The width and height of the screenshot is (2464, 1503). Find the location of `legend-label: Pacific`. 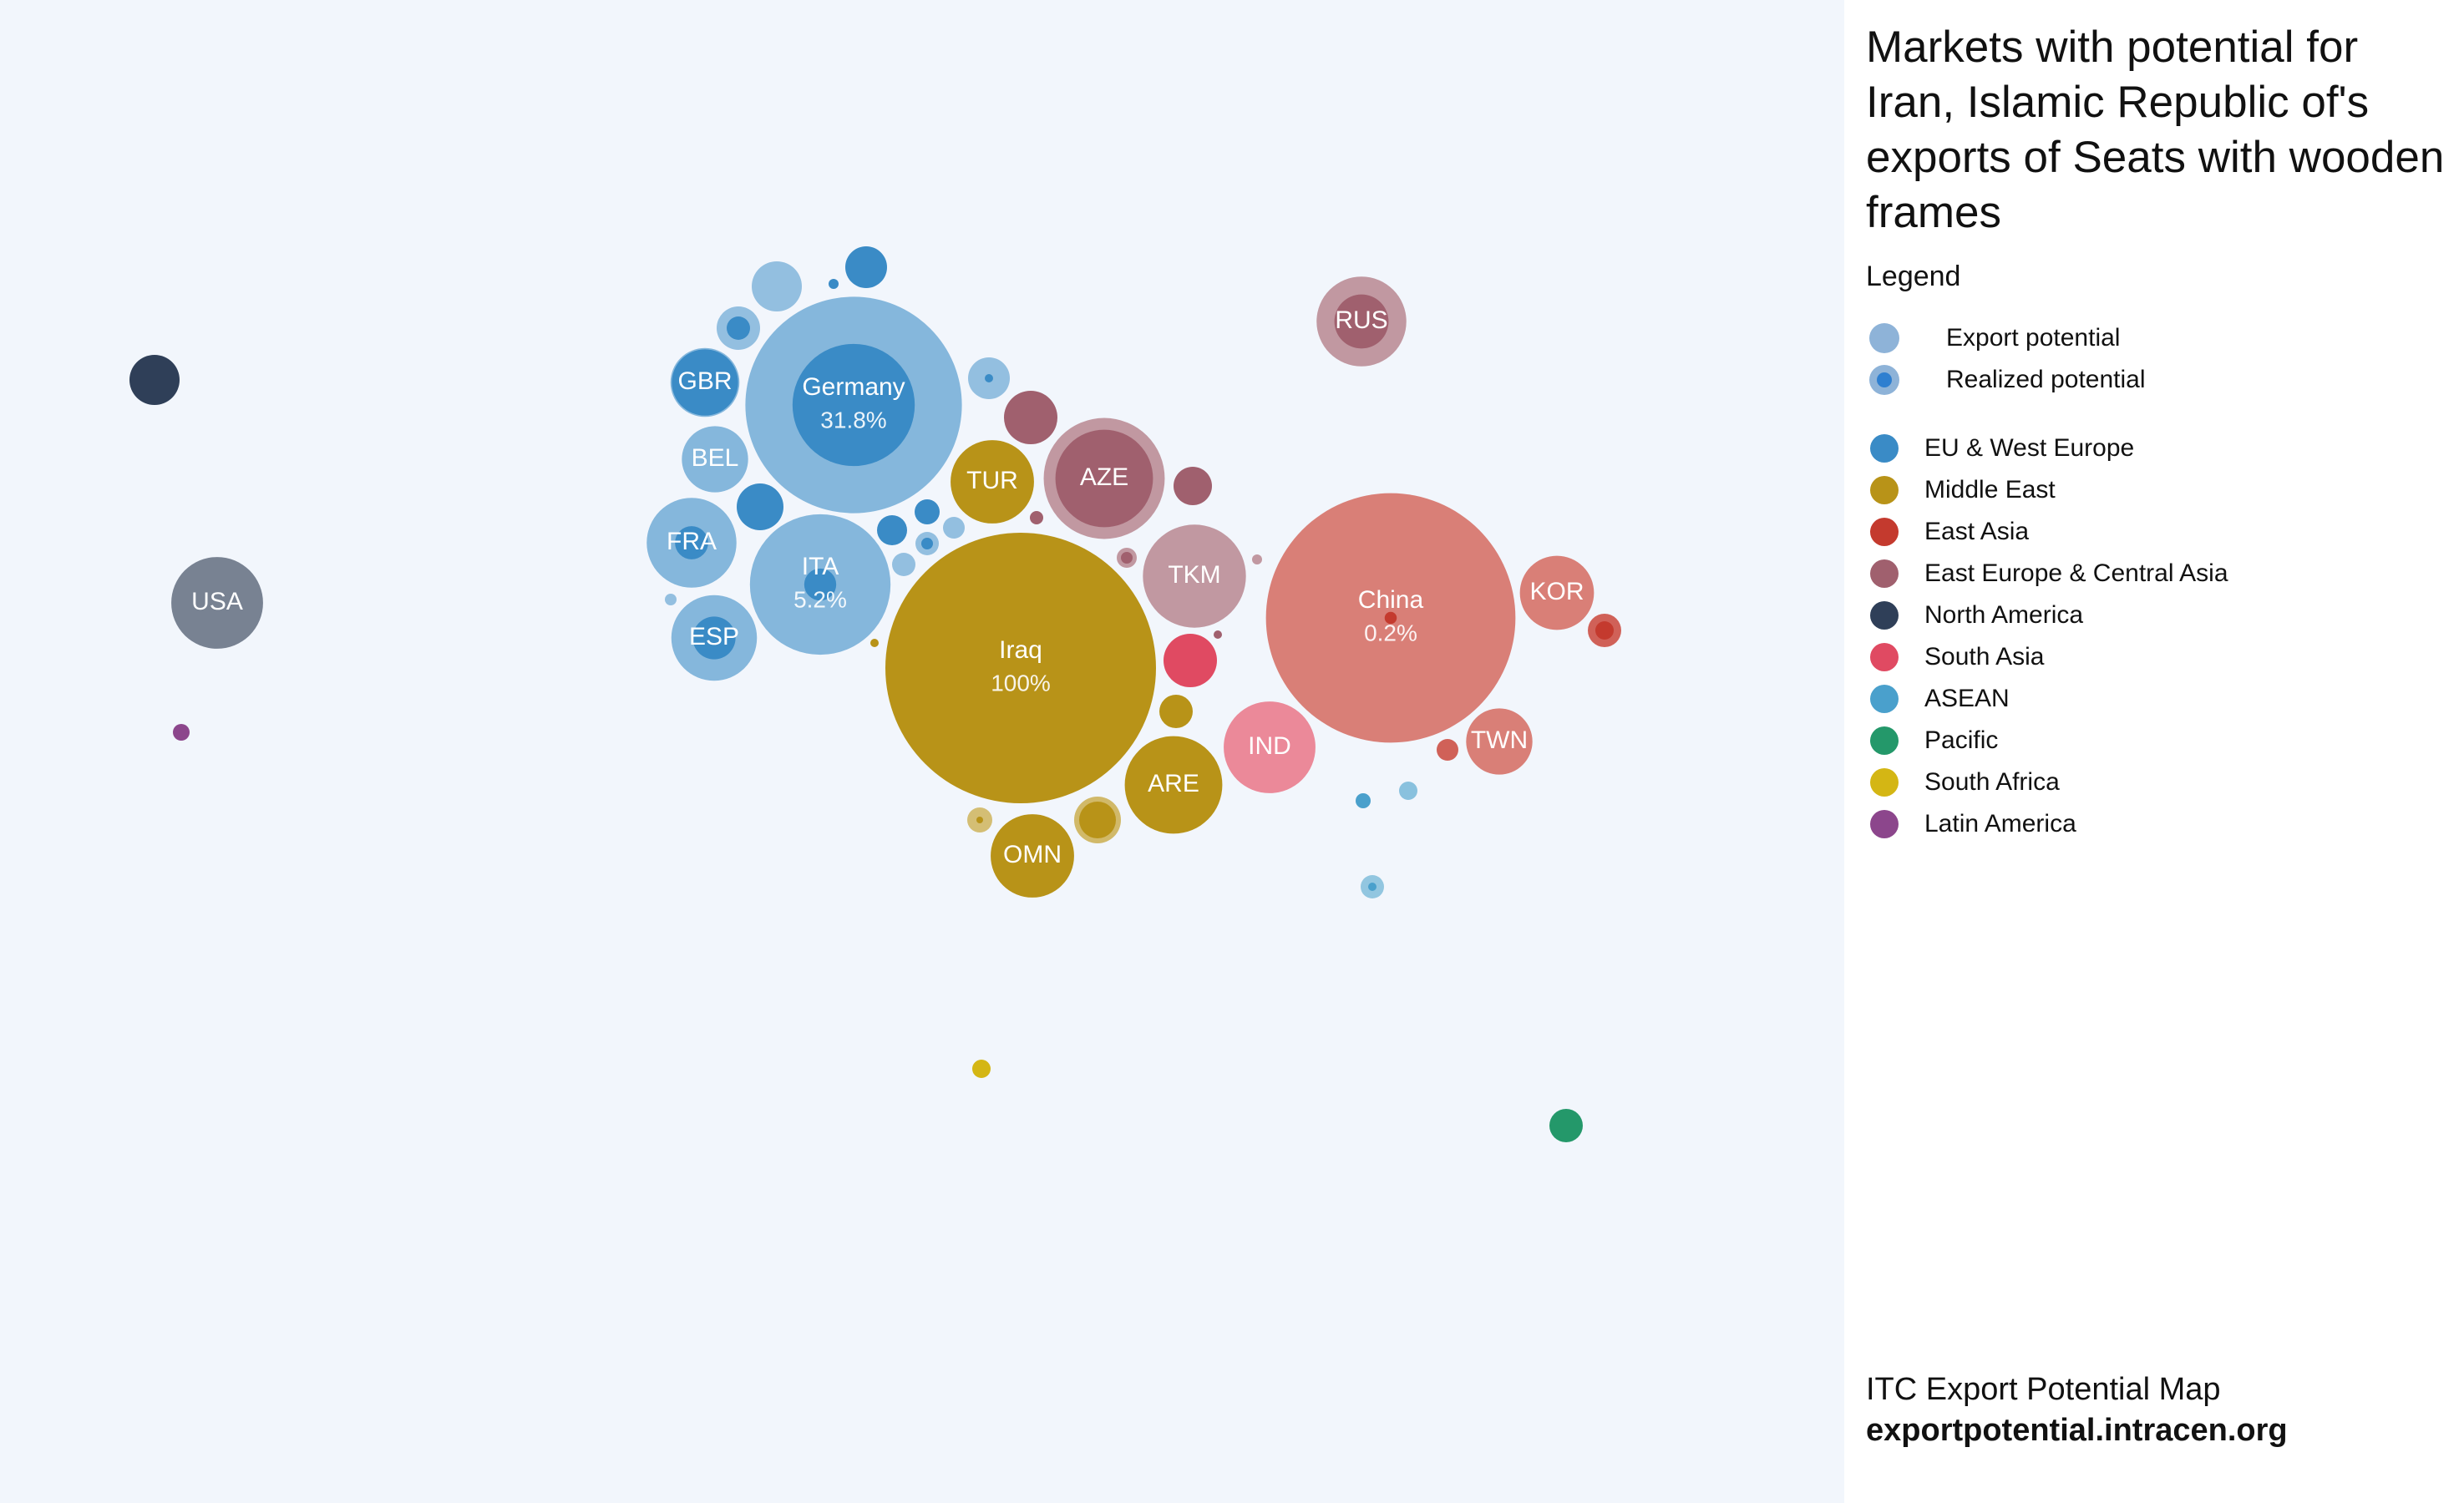

legend-label: Pacific is located at coordinates (1961, 740).